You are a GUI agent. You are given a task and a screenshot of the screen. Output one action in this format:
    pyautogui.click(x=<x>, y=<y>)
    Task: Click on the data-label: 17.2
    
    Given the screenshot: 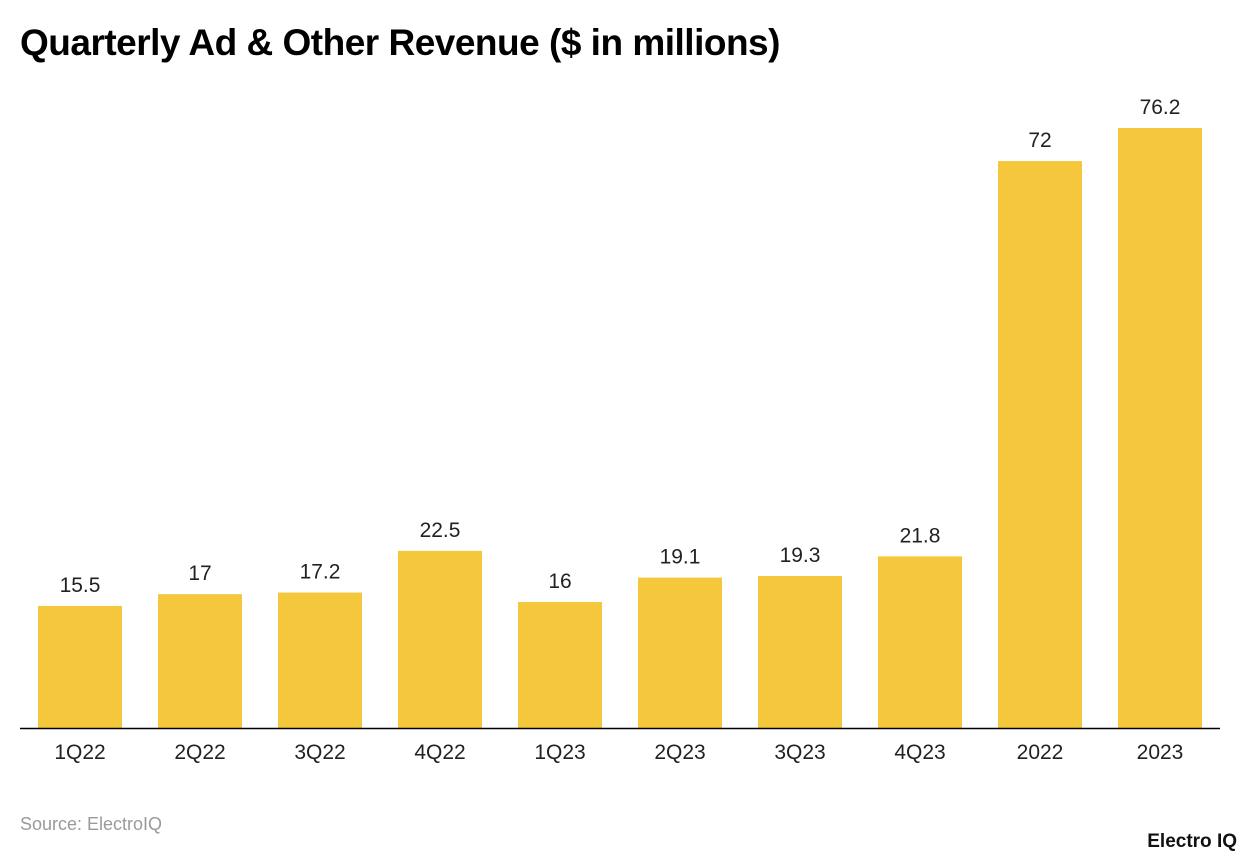 What is the action you would take?
    pyautogui.click(x=320, y=572)
    